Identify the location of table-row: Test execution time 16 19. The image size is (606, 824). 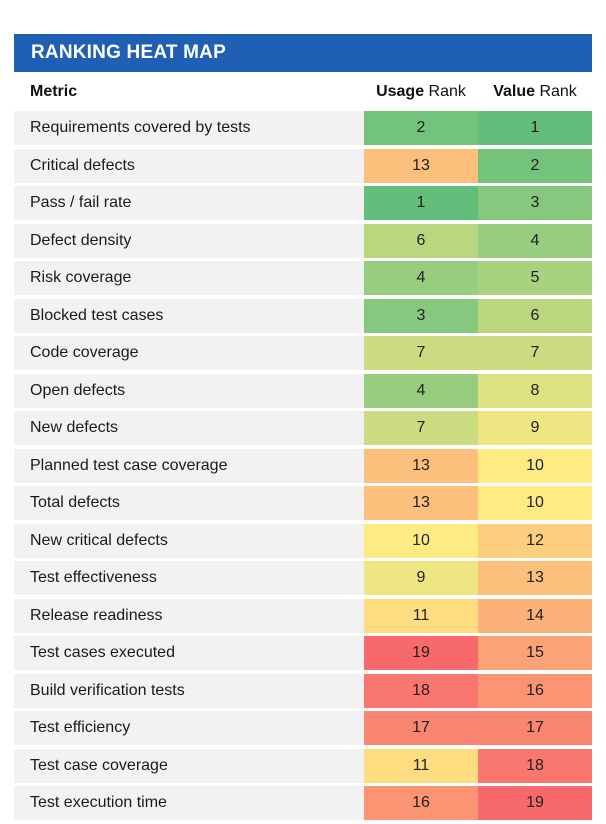
(303, 803).